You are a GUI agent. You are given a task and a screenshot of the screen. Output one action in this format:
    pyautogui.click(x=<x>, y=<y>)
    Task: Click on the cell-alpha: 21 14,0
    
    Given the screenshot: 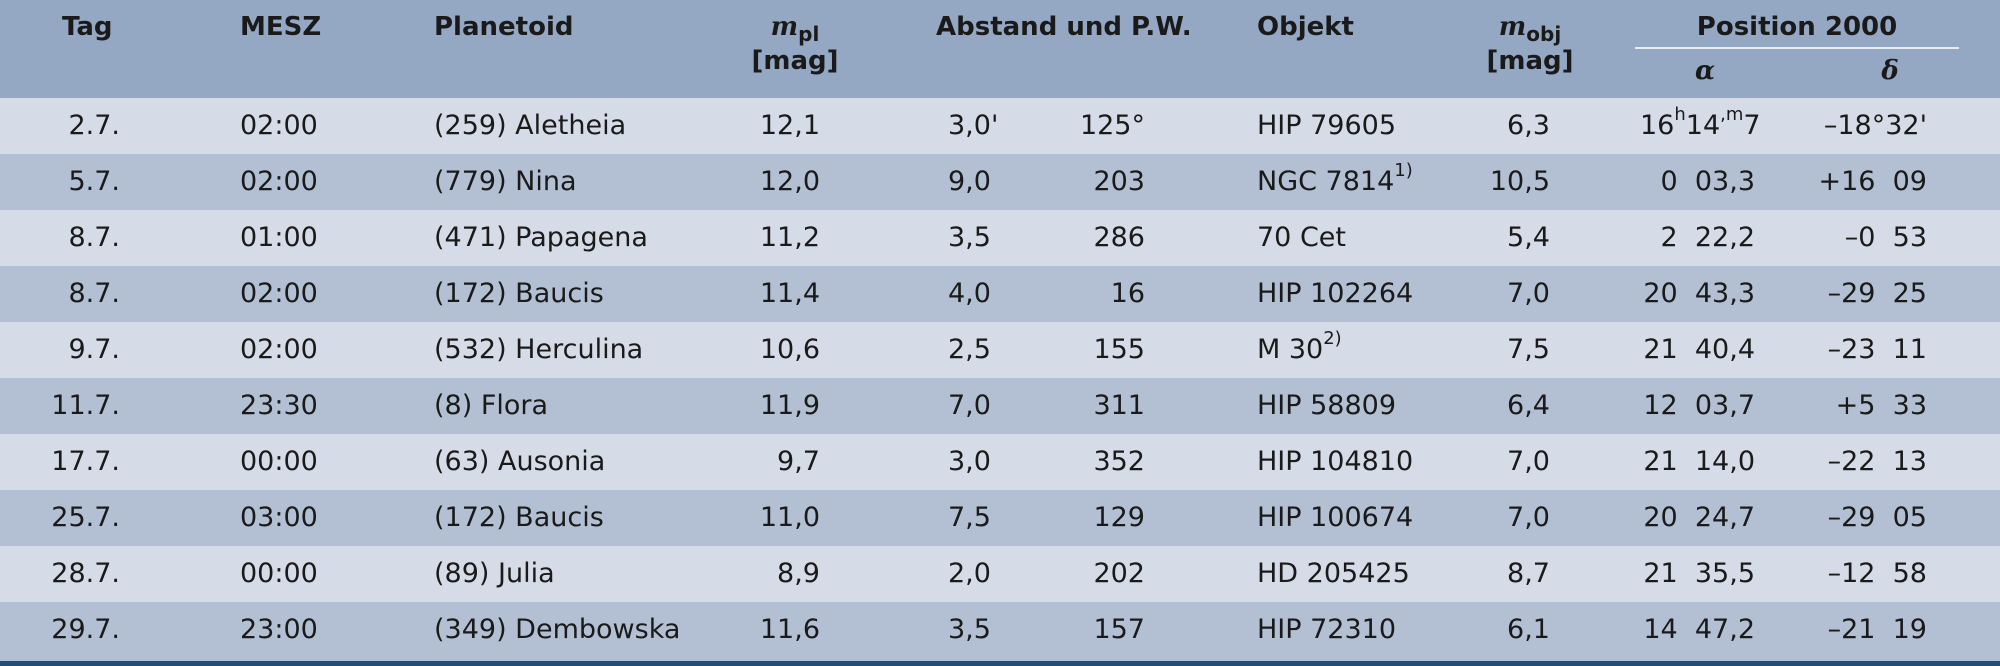 What is the action you would take?
    pyautogui.click(x=1699, y=461)
    